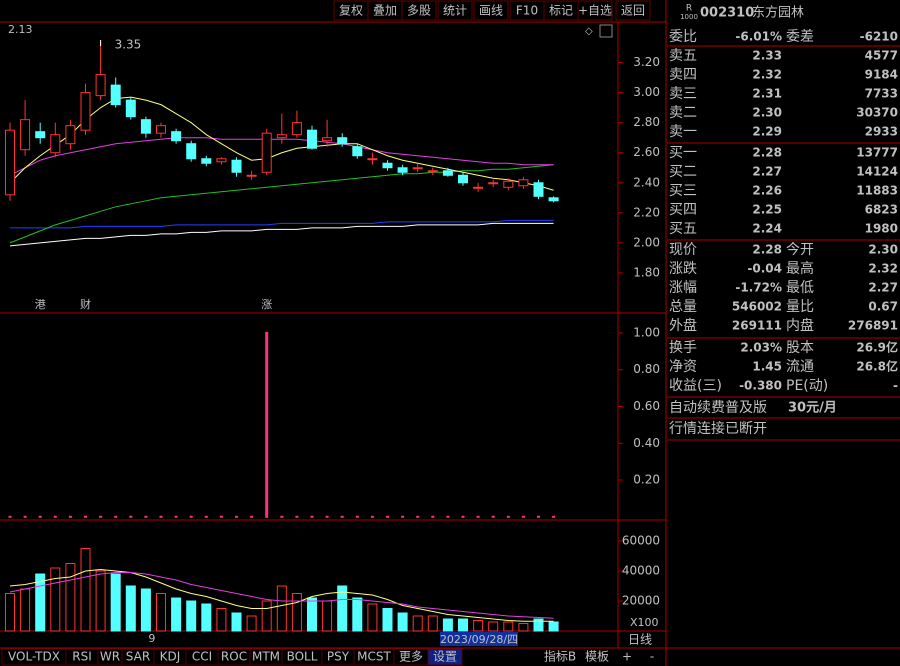  I want to click on tab-label: 设置, so click(445, 657).